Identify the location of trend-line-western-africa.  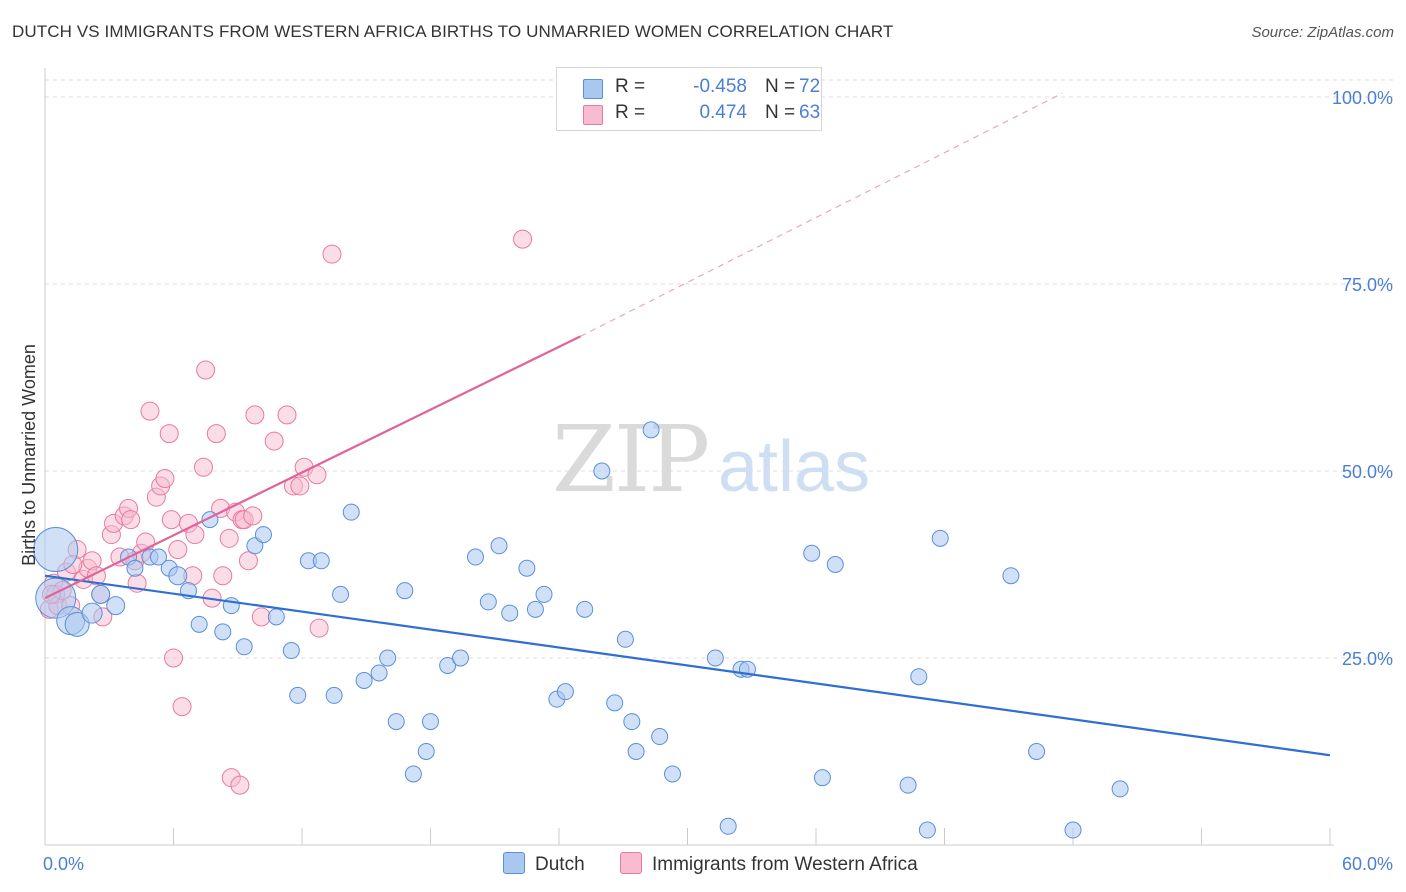
(312, 467).